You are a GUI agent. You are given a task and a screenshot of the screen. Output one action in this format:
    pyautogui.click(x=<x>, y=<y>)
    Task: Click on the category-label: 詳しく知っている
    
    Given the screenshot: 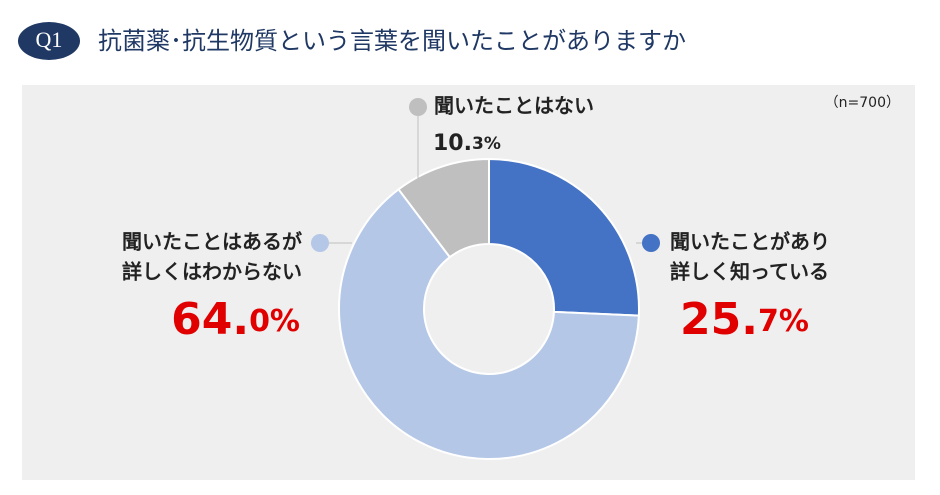 What is the action you would take?
    pyautogui.click(x=749, y=272)
    